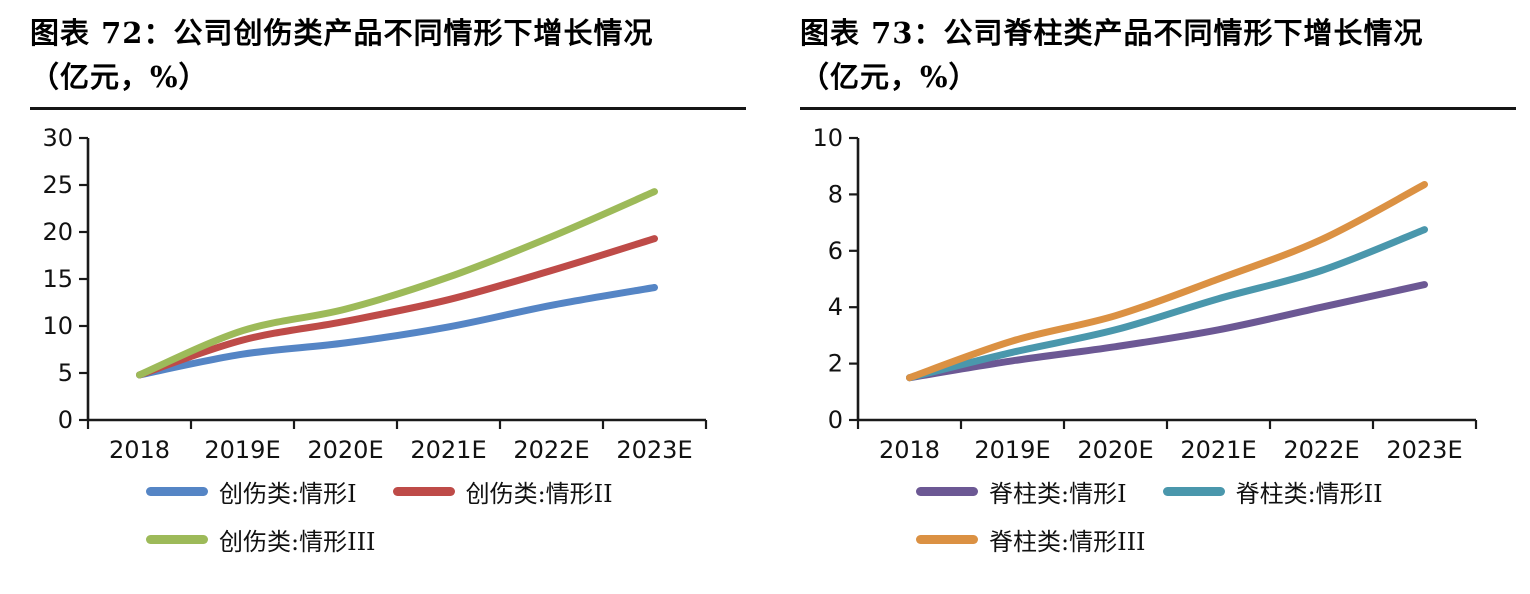 This screenshot has height=594, width=1530. What do you see at coordinates (835, 194) in the screenshot?
I see `y-tick-label: 8` at bounding box center [835, 194].